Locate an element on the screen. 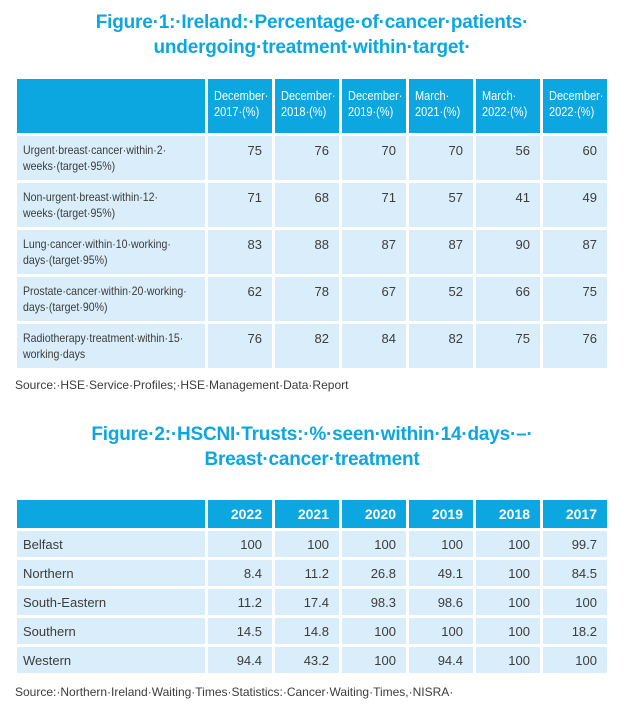  column-header: December· 2018·(%) is located at coordinates (307, 106).